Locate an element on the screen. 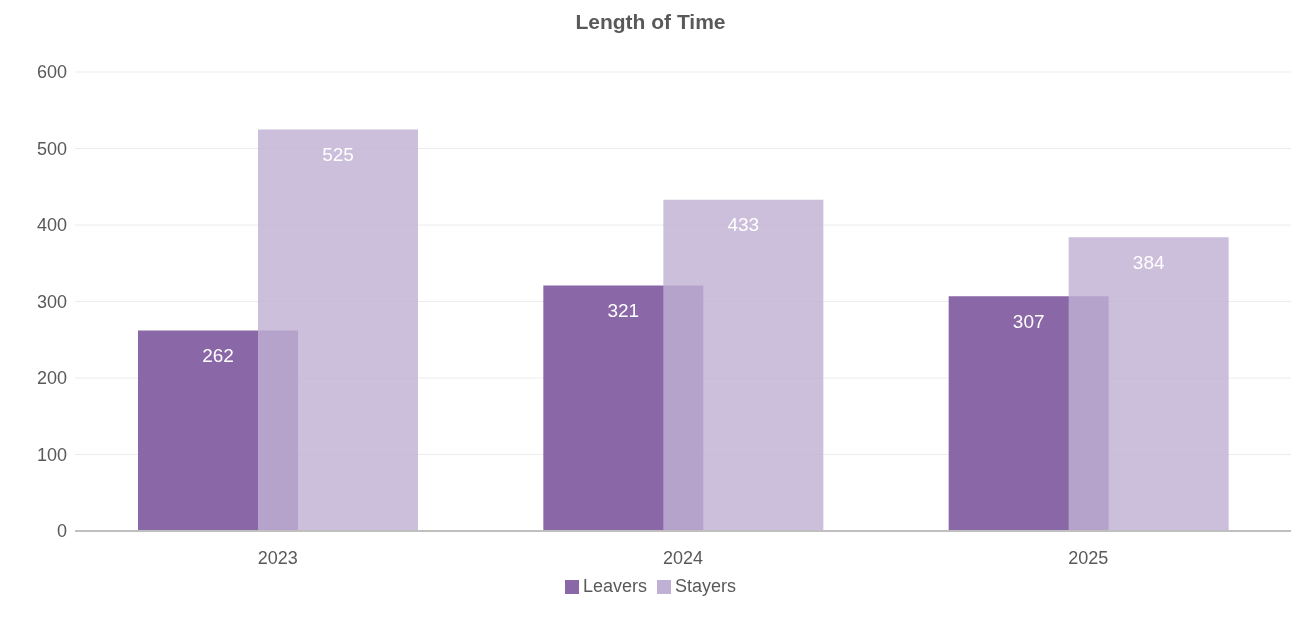 This screenshot has height=626, width=1301. legend-label: Leavers is located at coordinates (614, 586).